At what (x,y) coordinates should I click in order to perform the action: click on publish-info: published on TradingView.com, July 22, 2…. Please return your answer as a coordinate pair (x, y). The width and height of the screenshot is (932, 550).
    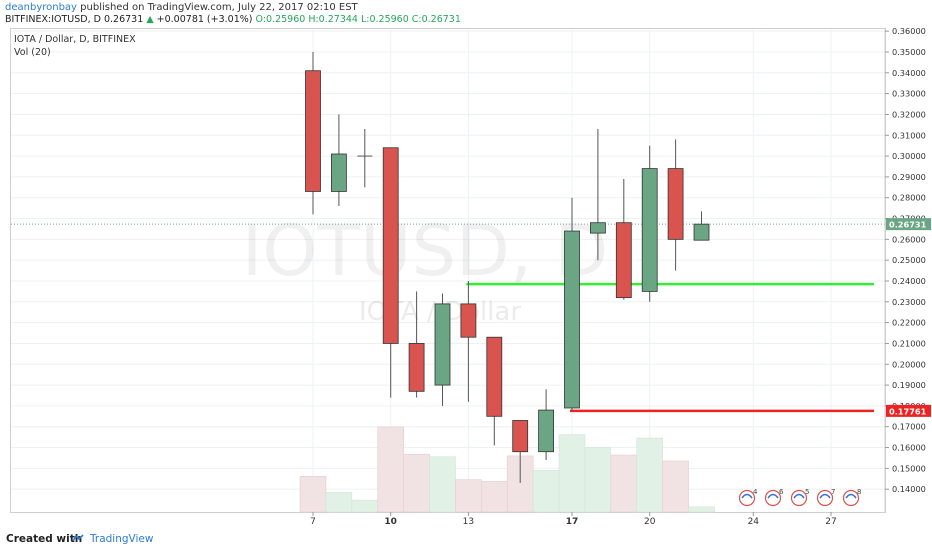
    Looking at the image, I should click on (219, 7).